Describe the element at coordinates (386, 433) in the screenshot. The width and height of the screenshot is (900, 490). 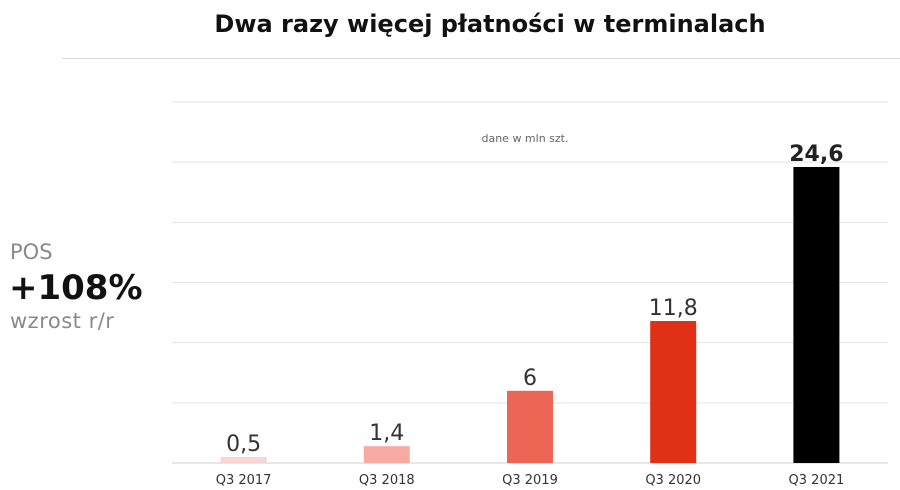
I see `data-label: 1,4` at that location.